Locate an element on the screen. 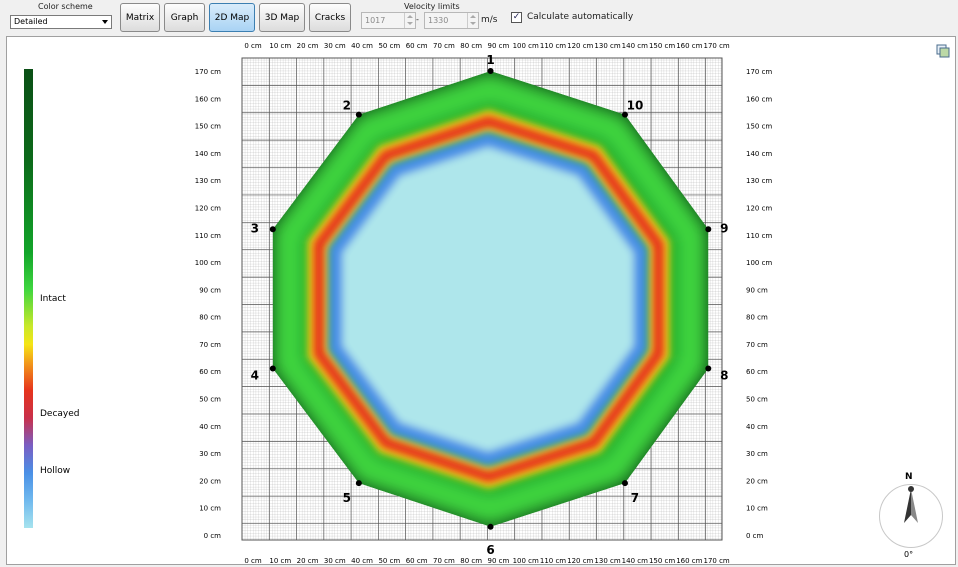  y-tick-right: 170 cm is located at coordinates (759, 72).